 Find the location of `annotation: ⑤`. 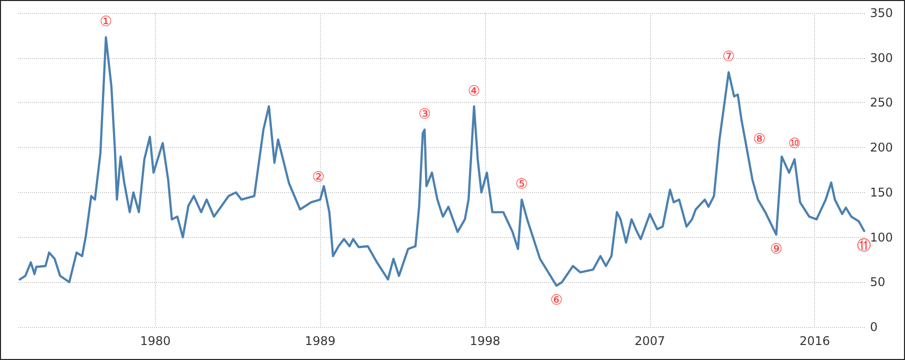

annotation: ⑤ is located at coordinates (521, 184).